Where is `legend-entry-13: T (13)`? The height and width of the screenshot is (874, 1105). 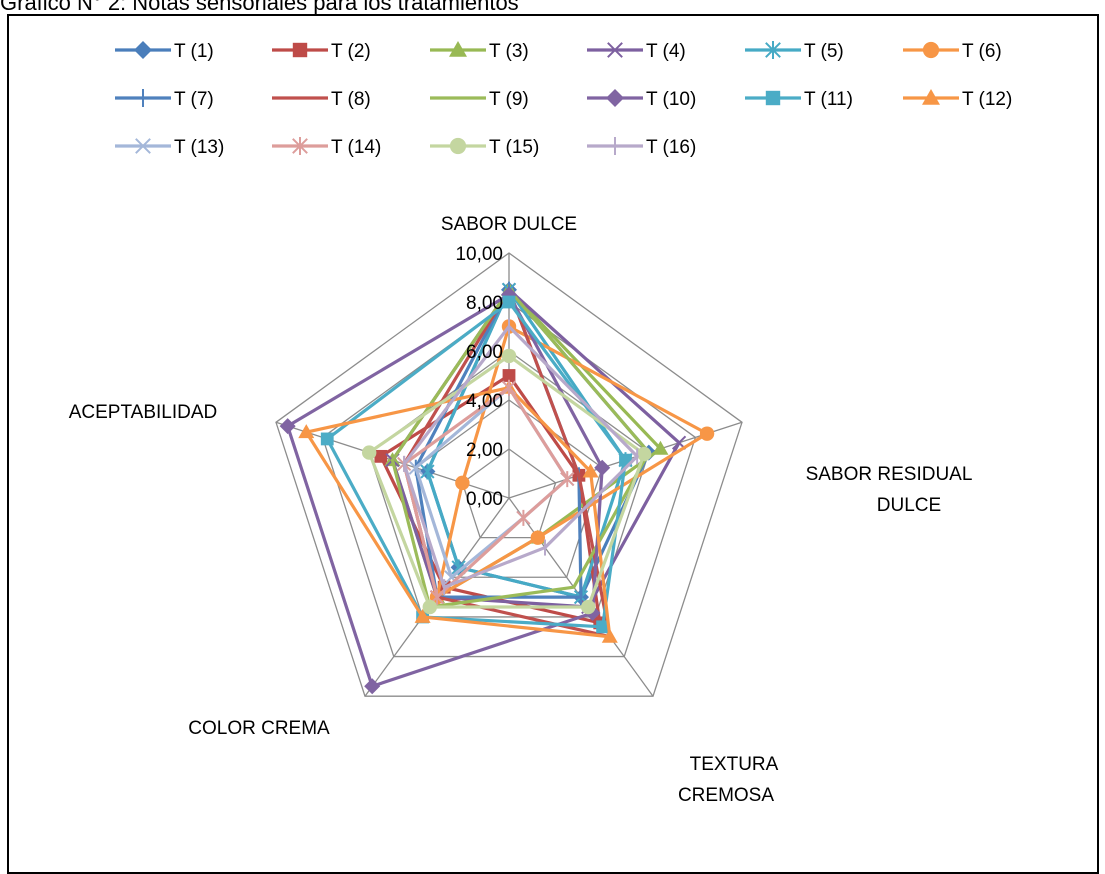
legend-entry-13: T (13) is located at coordinates (169, 147).